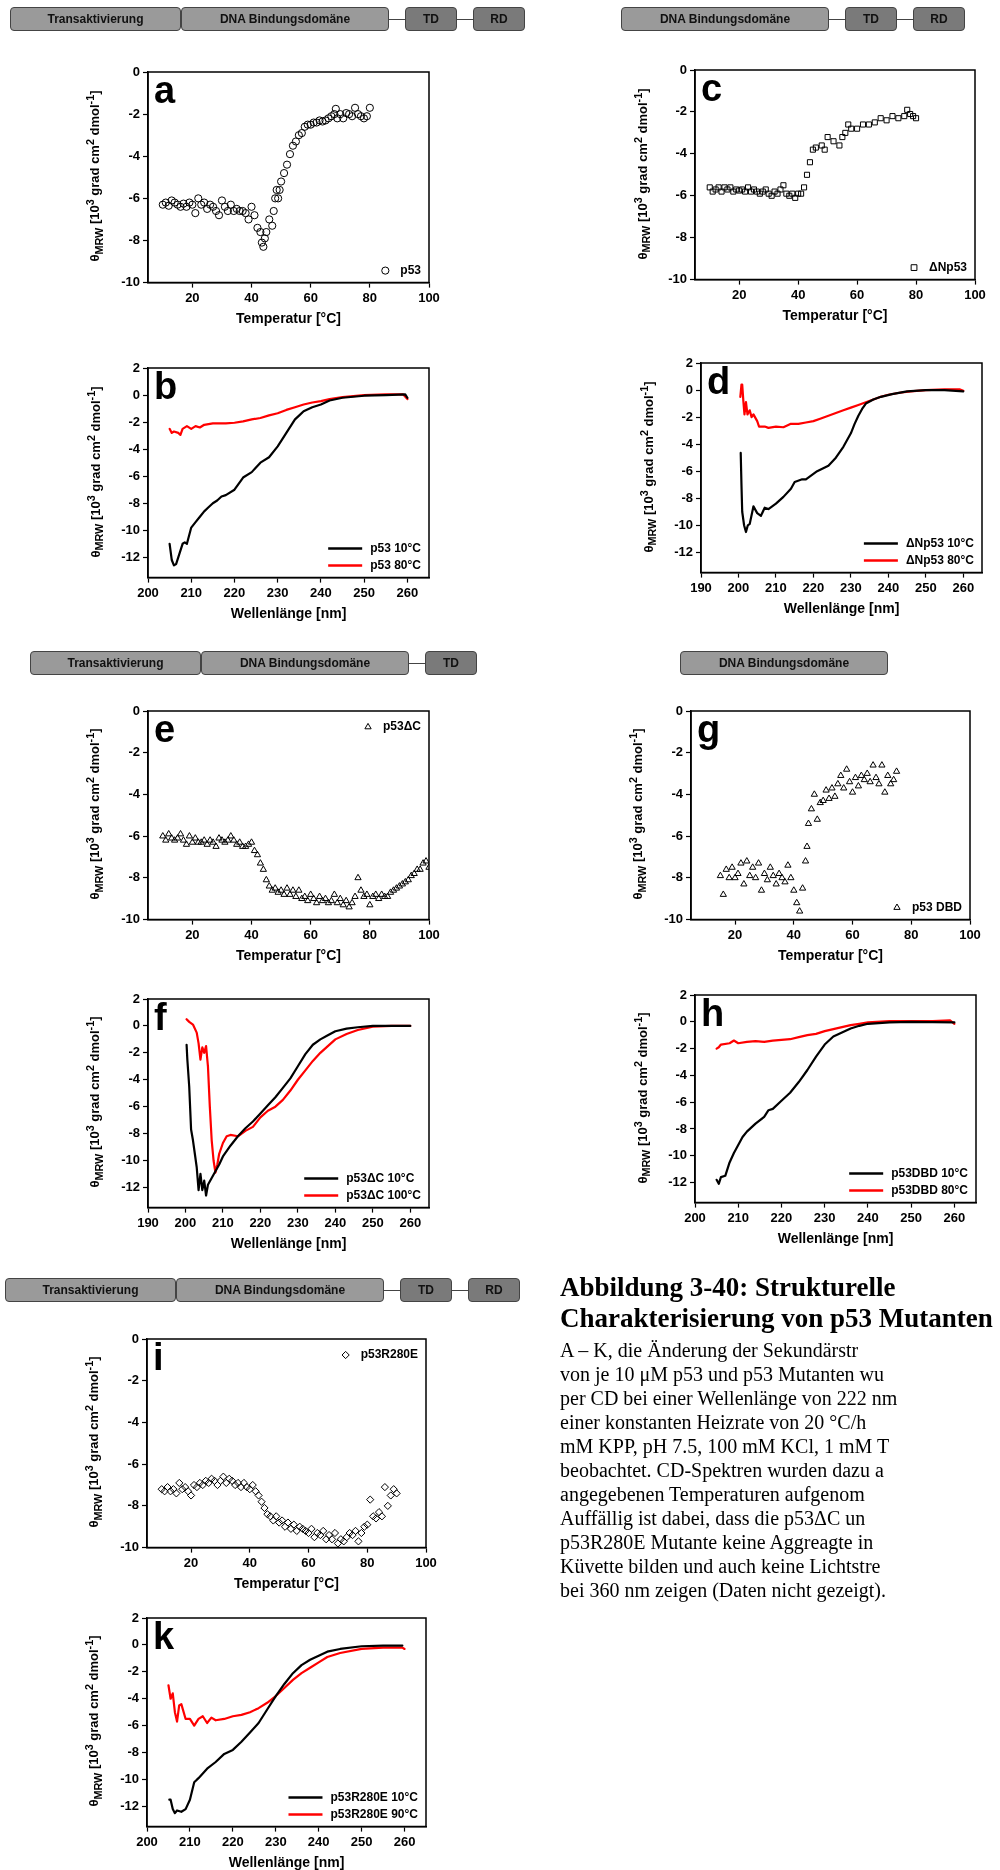 The image size is (1000, 1870). Describe the element at coordinates (717, 1542) in the screenshot. I see `text: p53R280E Mutante keine Aggreagte in` at that location.